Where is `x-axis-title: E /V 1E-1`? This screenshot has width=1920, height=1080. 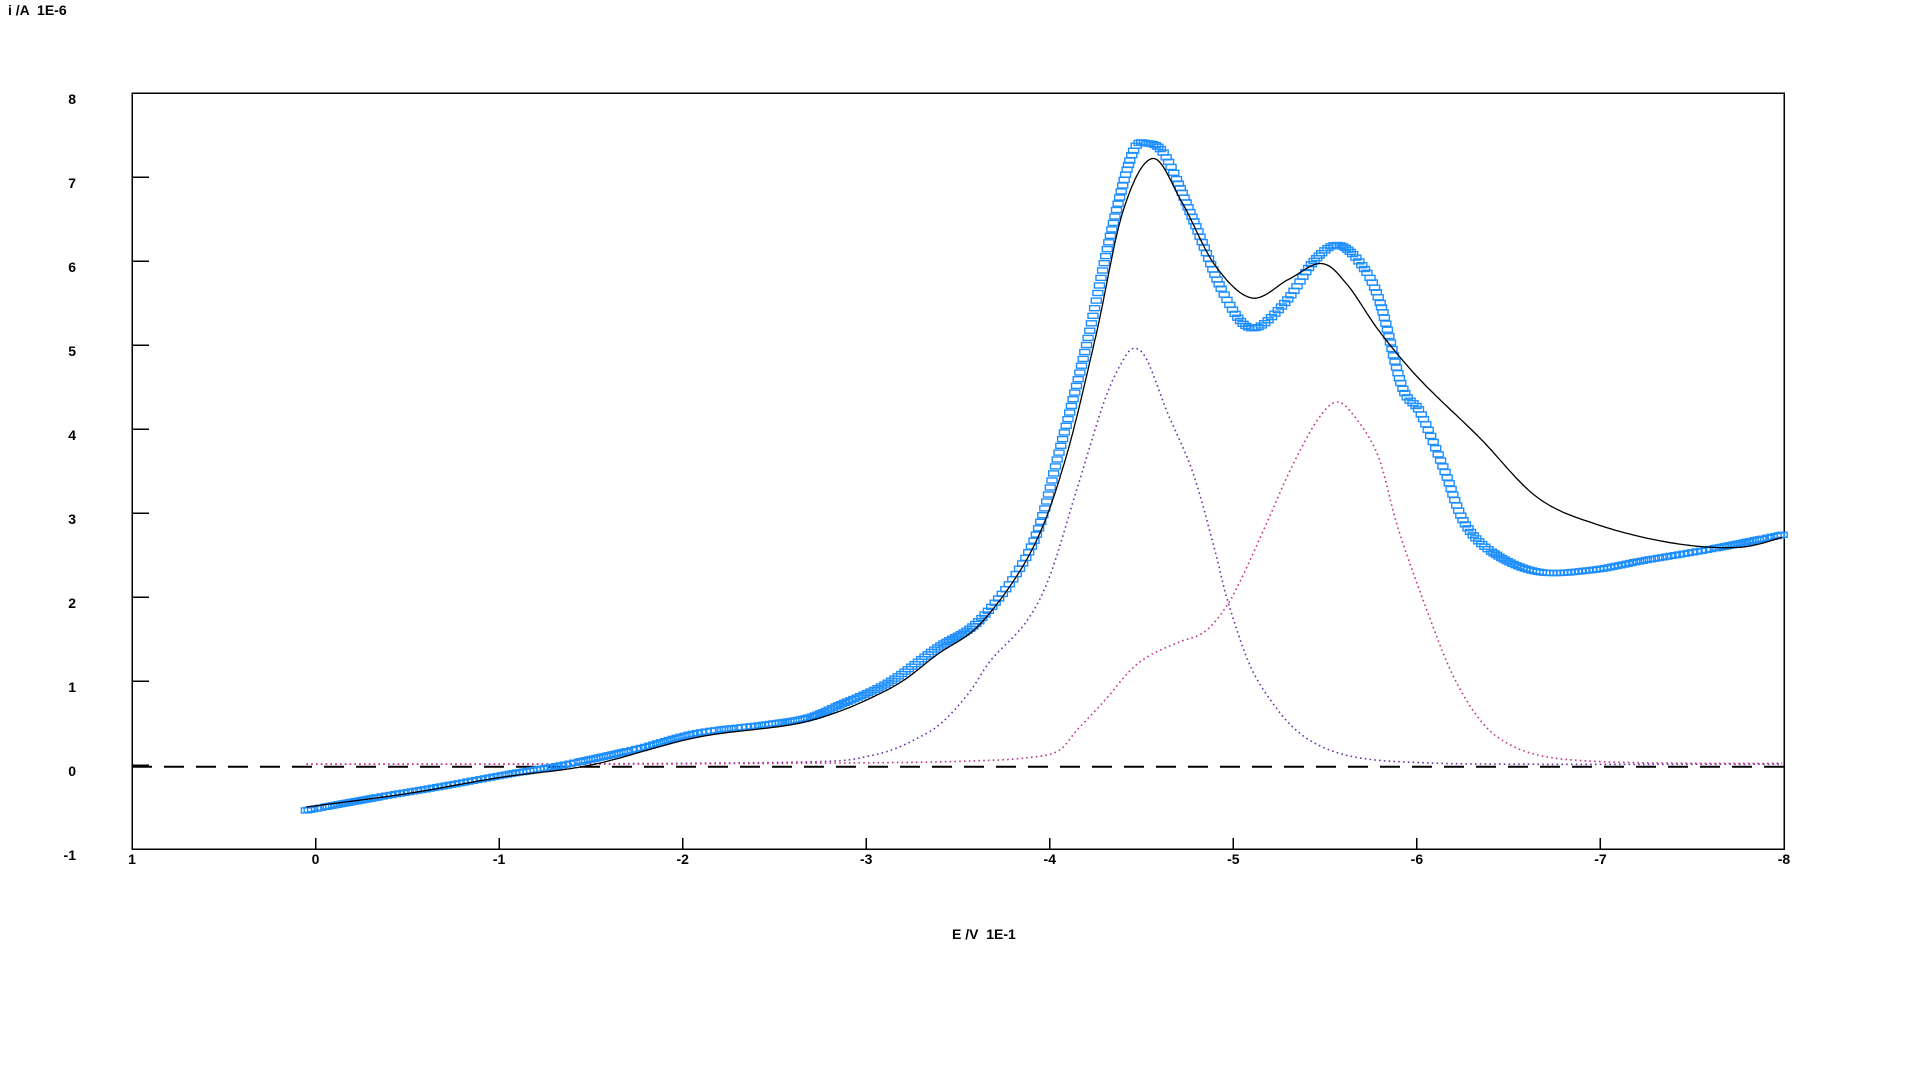
x-axis-title: E /V 1E-1 is located at coordinates (984, 934).